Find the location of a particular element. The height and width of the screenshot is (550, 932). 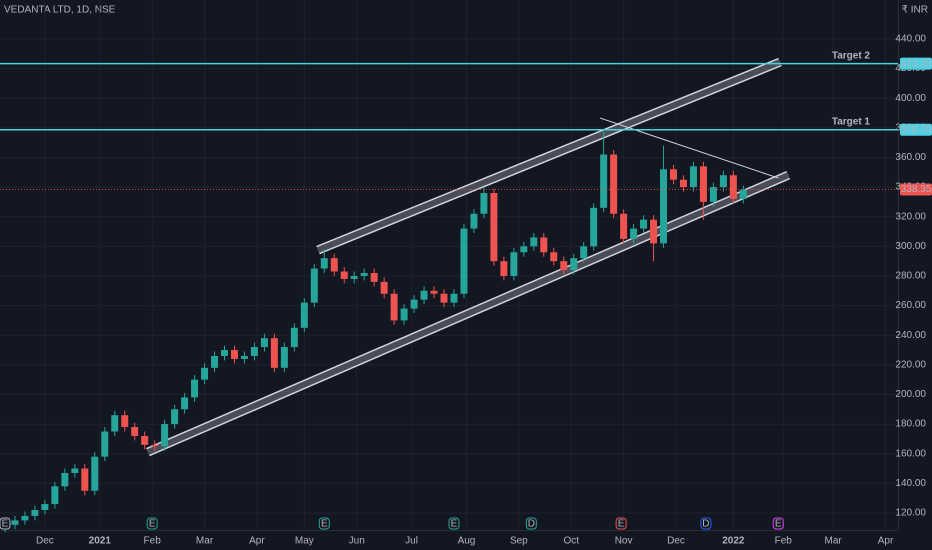

price-label: 378.70 is located at coordinates (916, 129).